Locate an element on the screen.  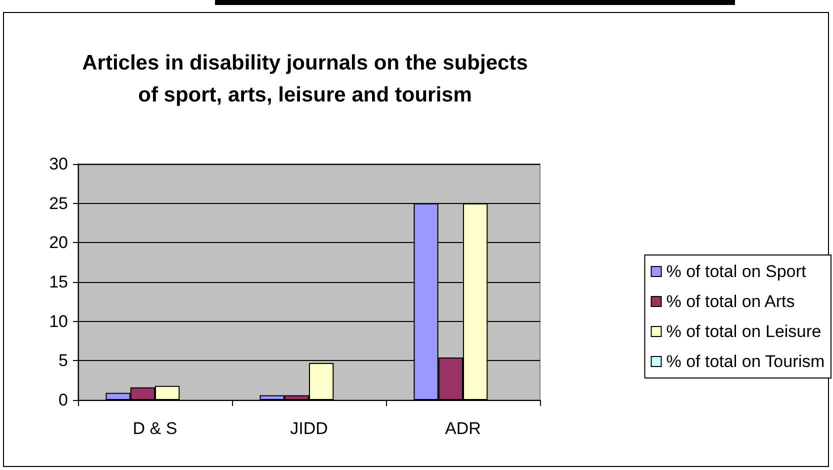
legend-label: % of total on Tourism is located at coordinates (745, 361).